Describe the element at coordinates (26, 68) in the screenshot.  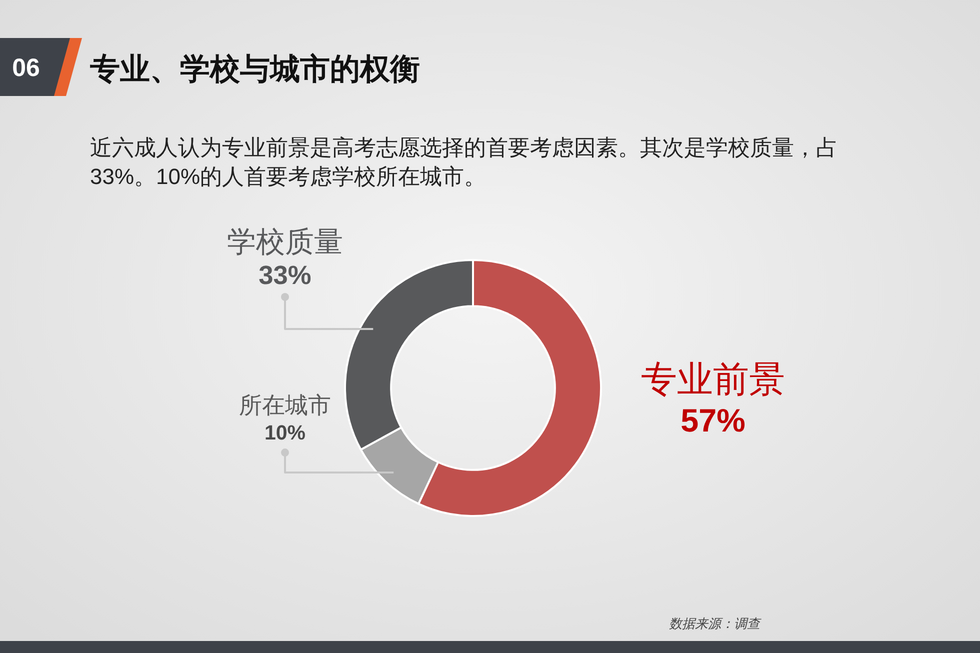
I see `text: 06` at that location.